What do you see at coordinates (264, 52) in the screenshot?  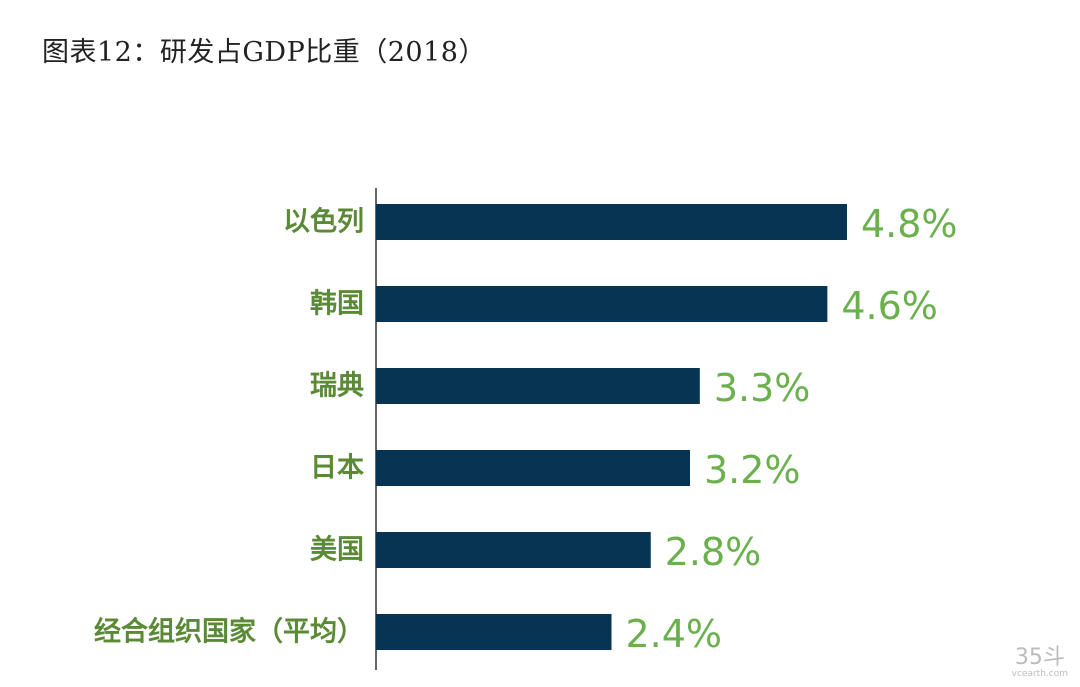 I see `chart-title: 图表12：研发占GDP比重（2018）` at bounding box center [264, 52].